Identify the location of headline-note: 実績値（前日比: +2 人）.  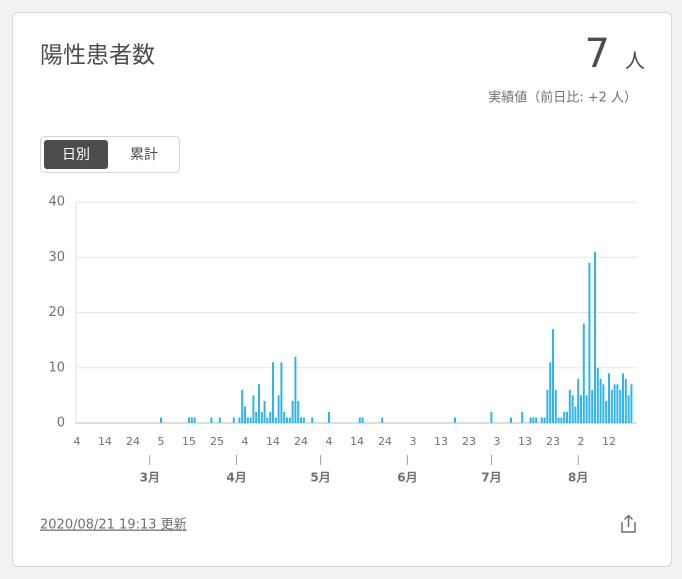
(562, 98).